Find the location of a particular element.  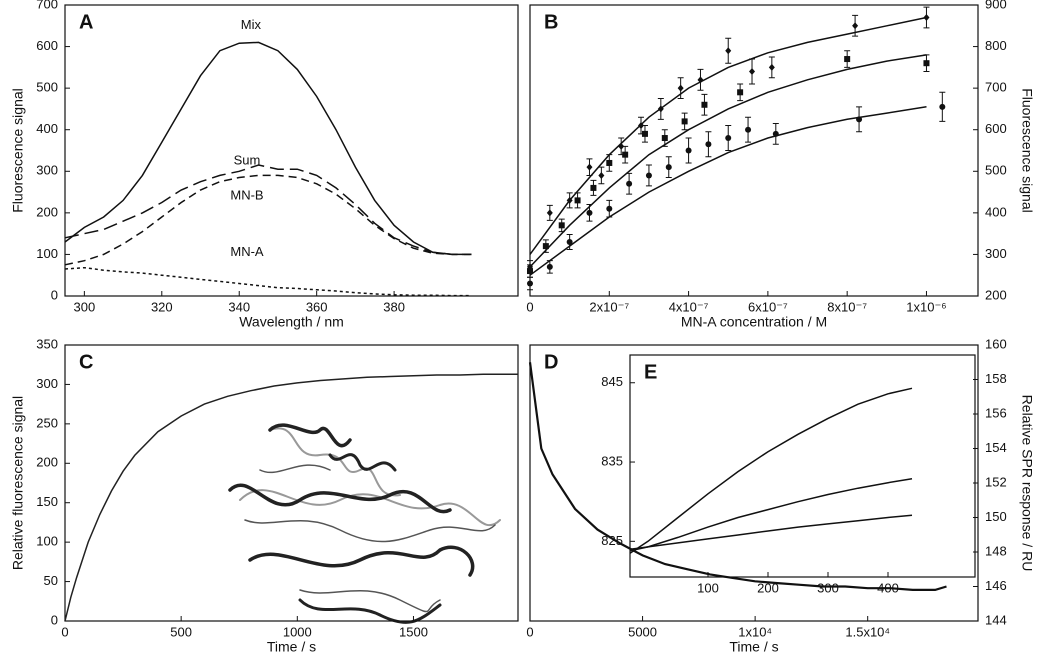

y-tick-label: 154 is located at coordinates (996, 447).